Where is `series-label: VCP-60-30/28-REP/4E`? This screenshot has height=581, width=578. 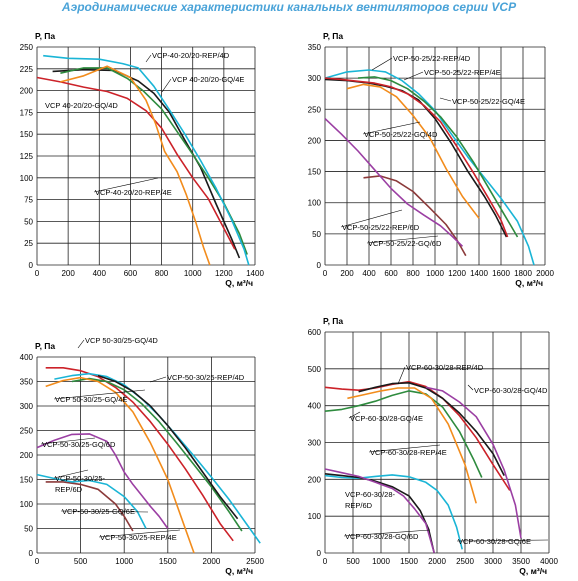 series-label: VCP-60-30/28-REP/4E is located at coordinates (408, 452).